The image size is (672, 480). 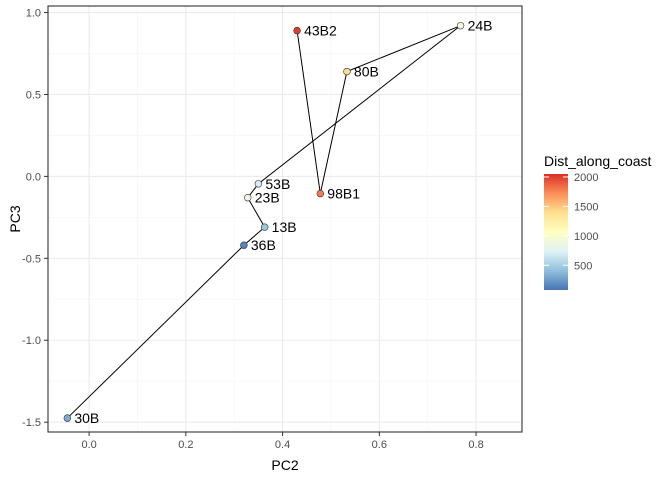 What do you see at coordinates (284, 227) in the screenshot?
I see `point-label-13b: 13B` at bounding box center [284, 227].